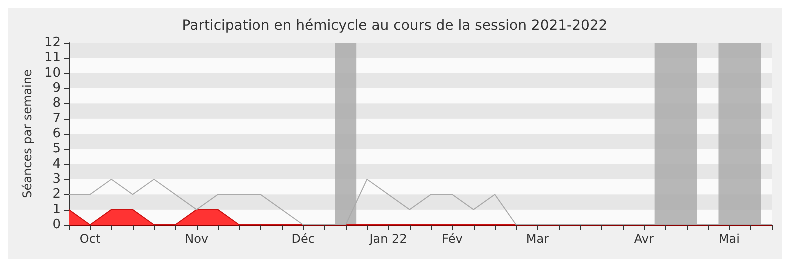  What do you see at coordinates (90, 239) in the screenshot?
I see `x-tick-label: Oct` at bounding box center [90, 239].